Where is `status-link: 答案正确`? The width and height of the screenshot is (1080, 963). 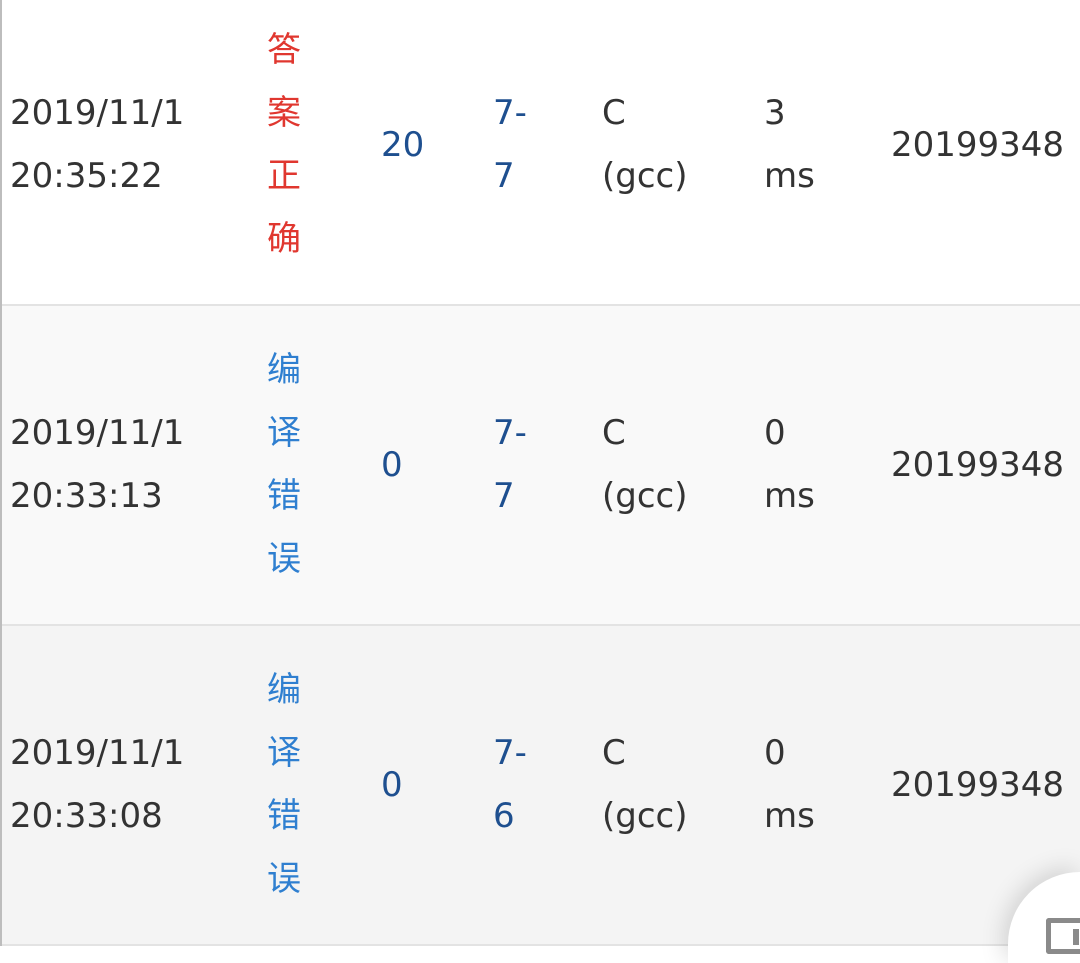 status-link: 答案正确 is located at coordinates (284, 144).